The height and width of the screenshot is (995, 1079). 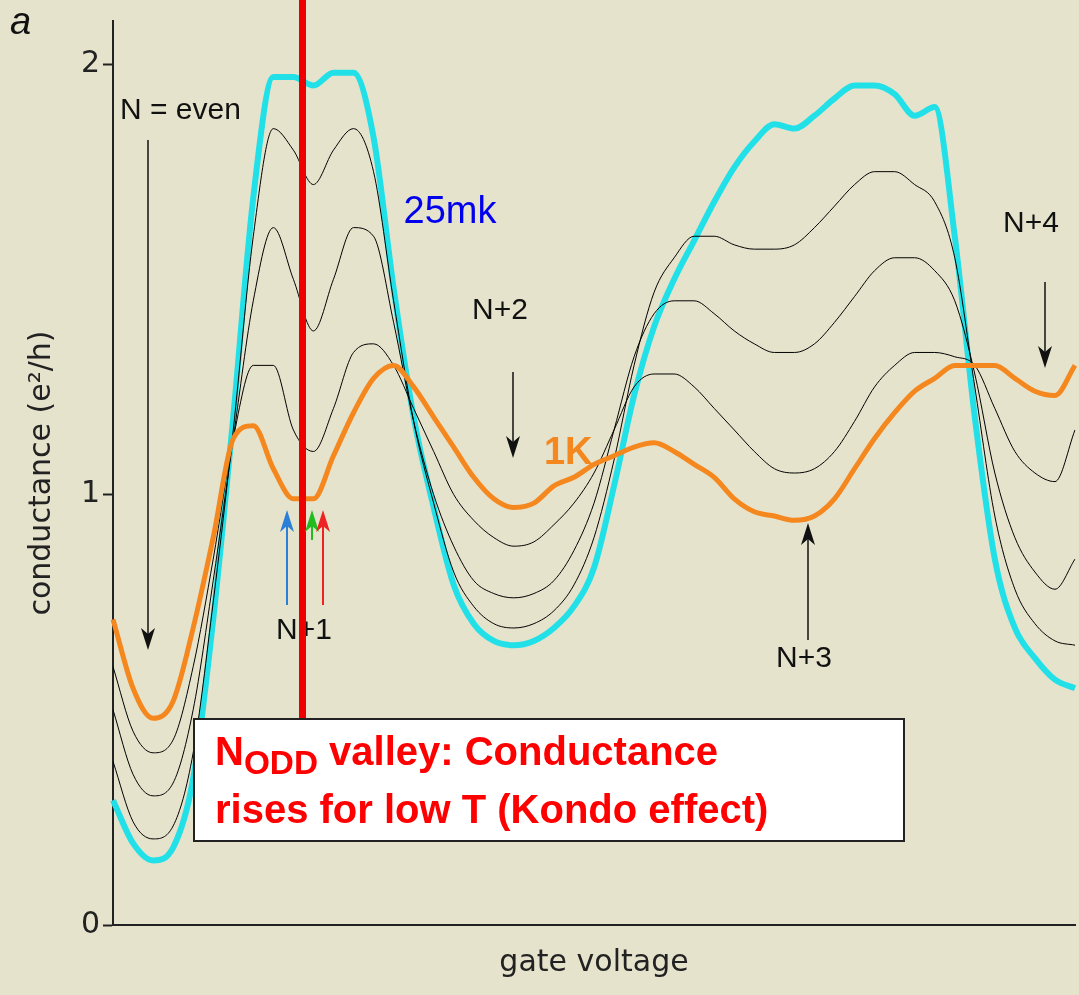 I want to click on y-tick-label: 2, so click(x=90, y=61).